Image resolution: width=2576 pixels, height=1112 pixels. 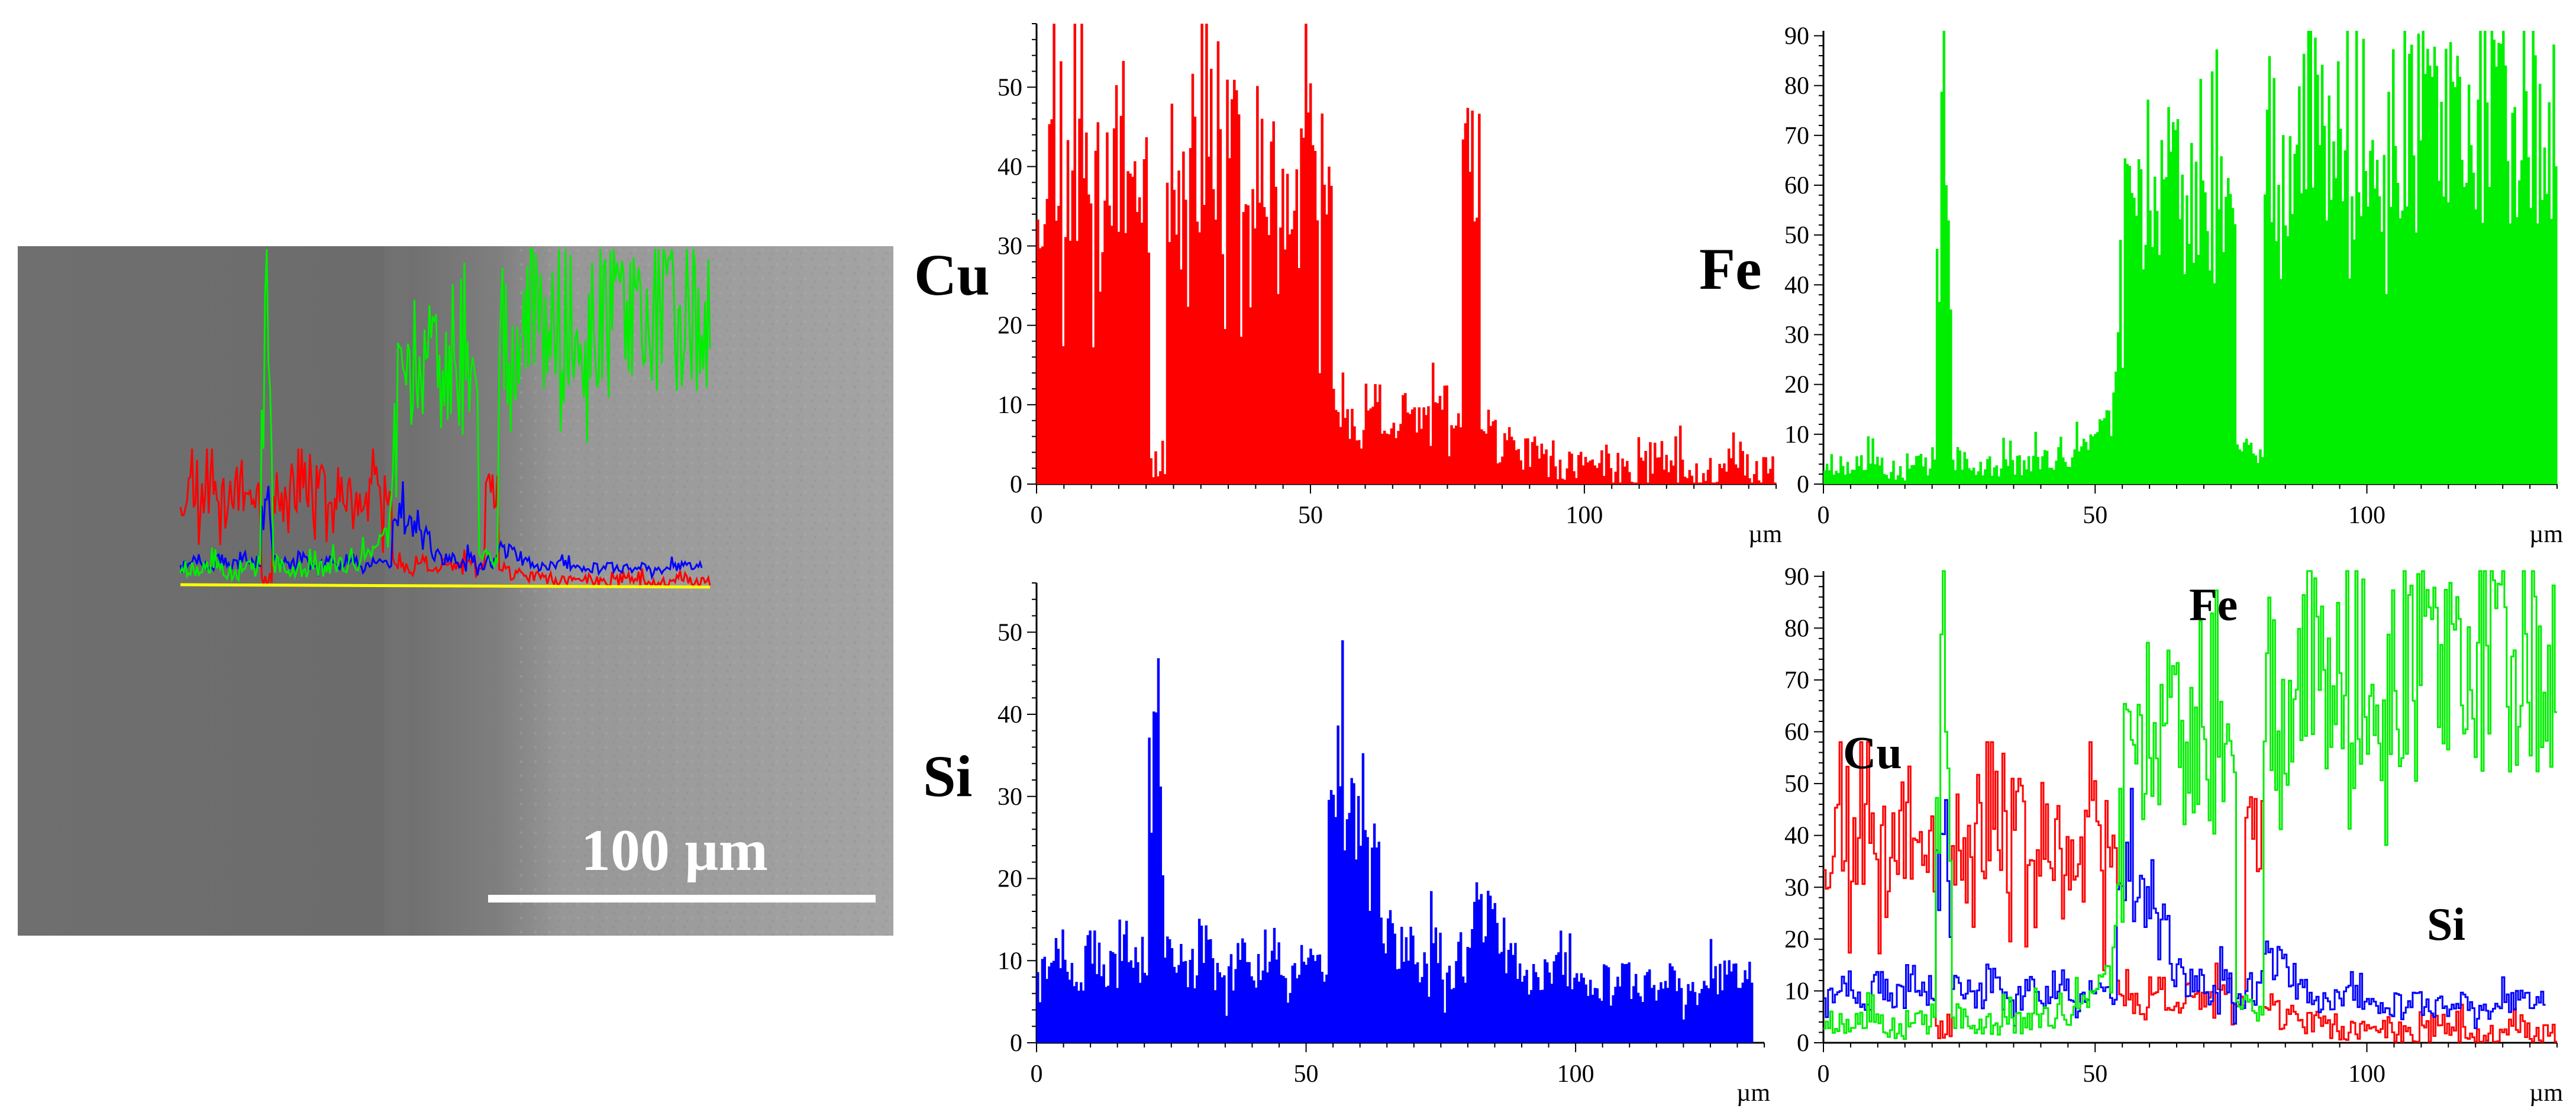 What do you see at coordinates (445, 416) in the screenshot?
I see `sem-trace-fe` at bounding box center [445, 416].